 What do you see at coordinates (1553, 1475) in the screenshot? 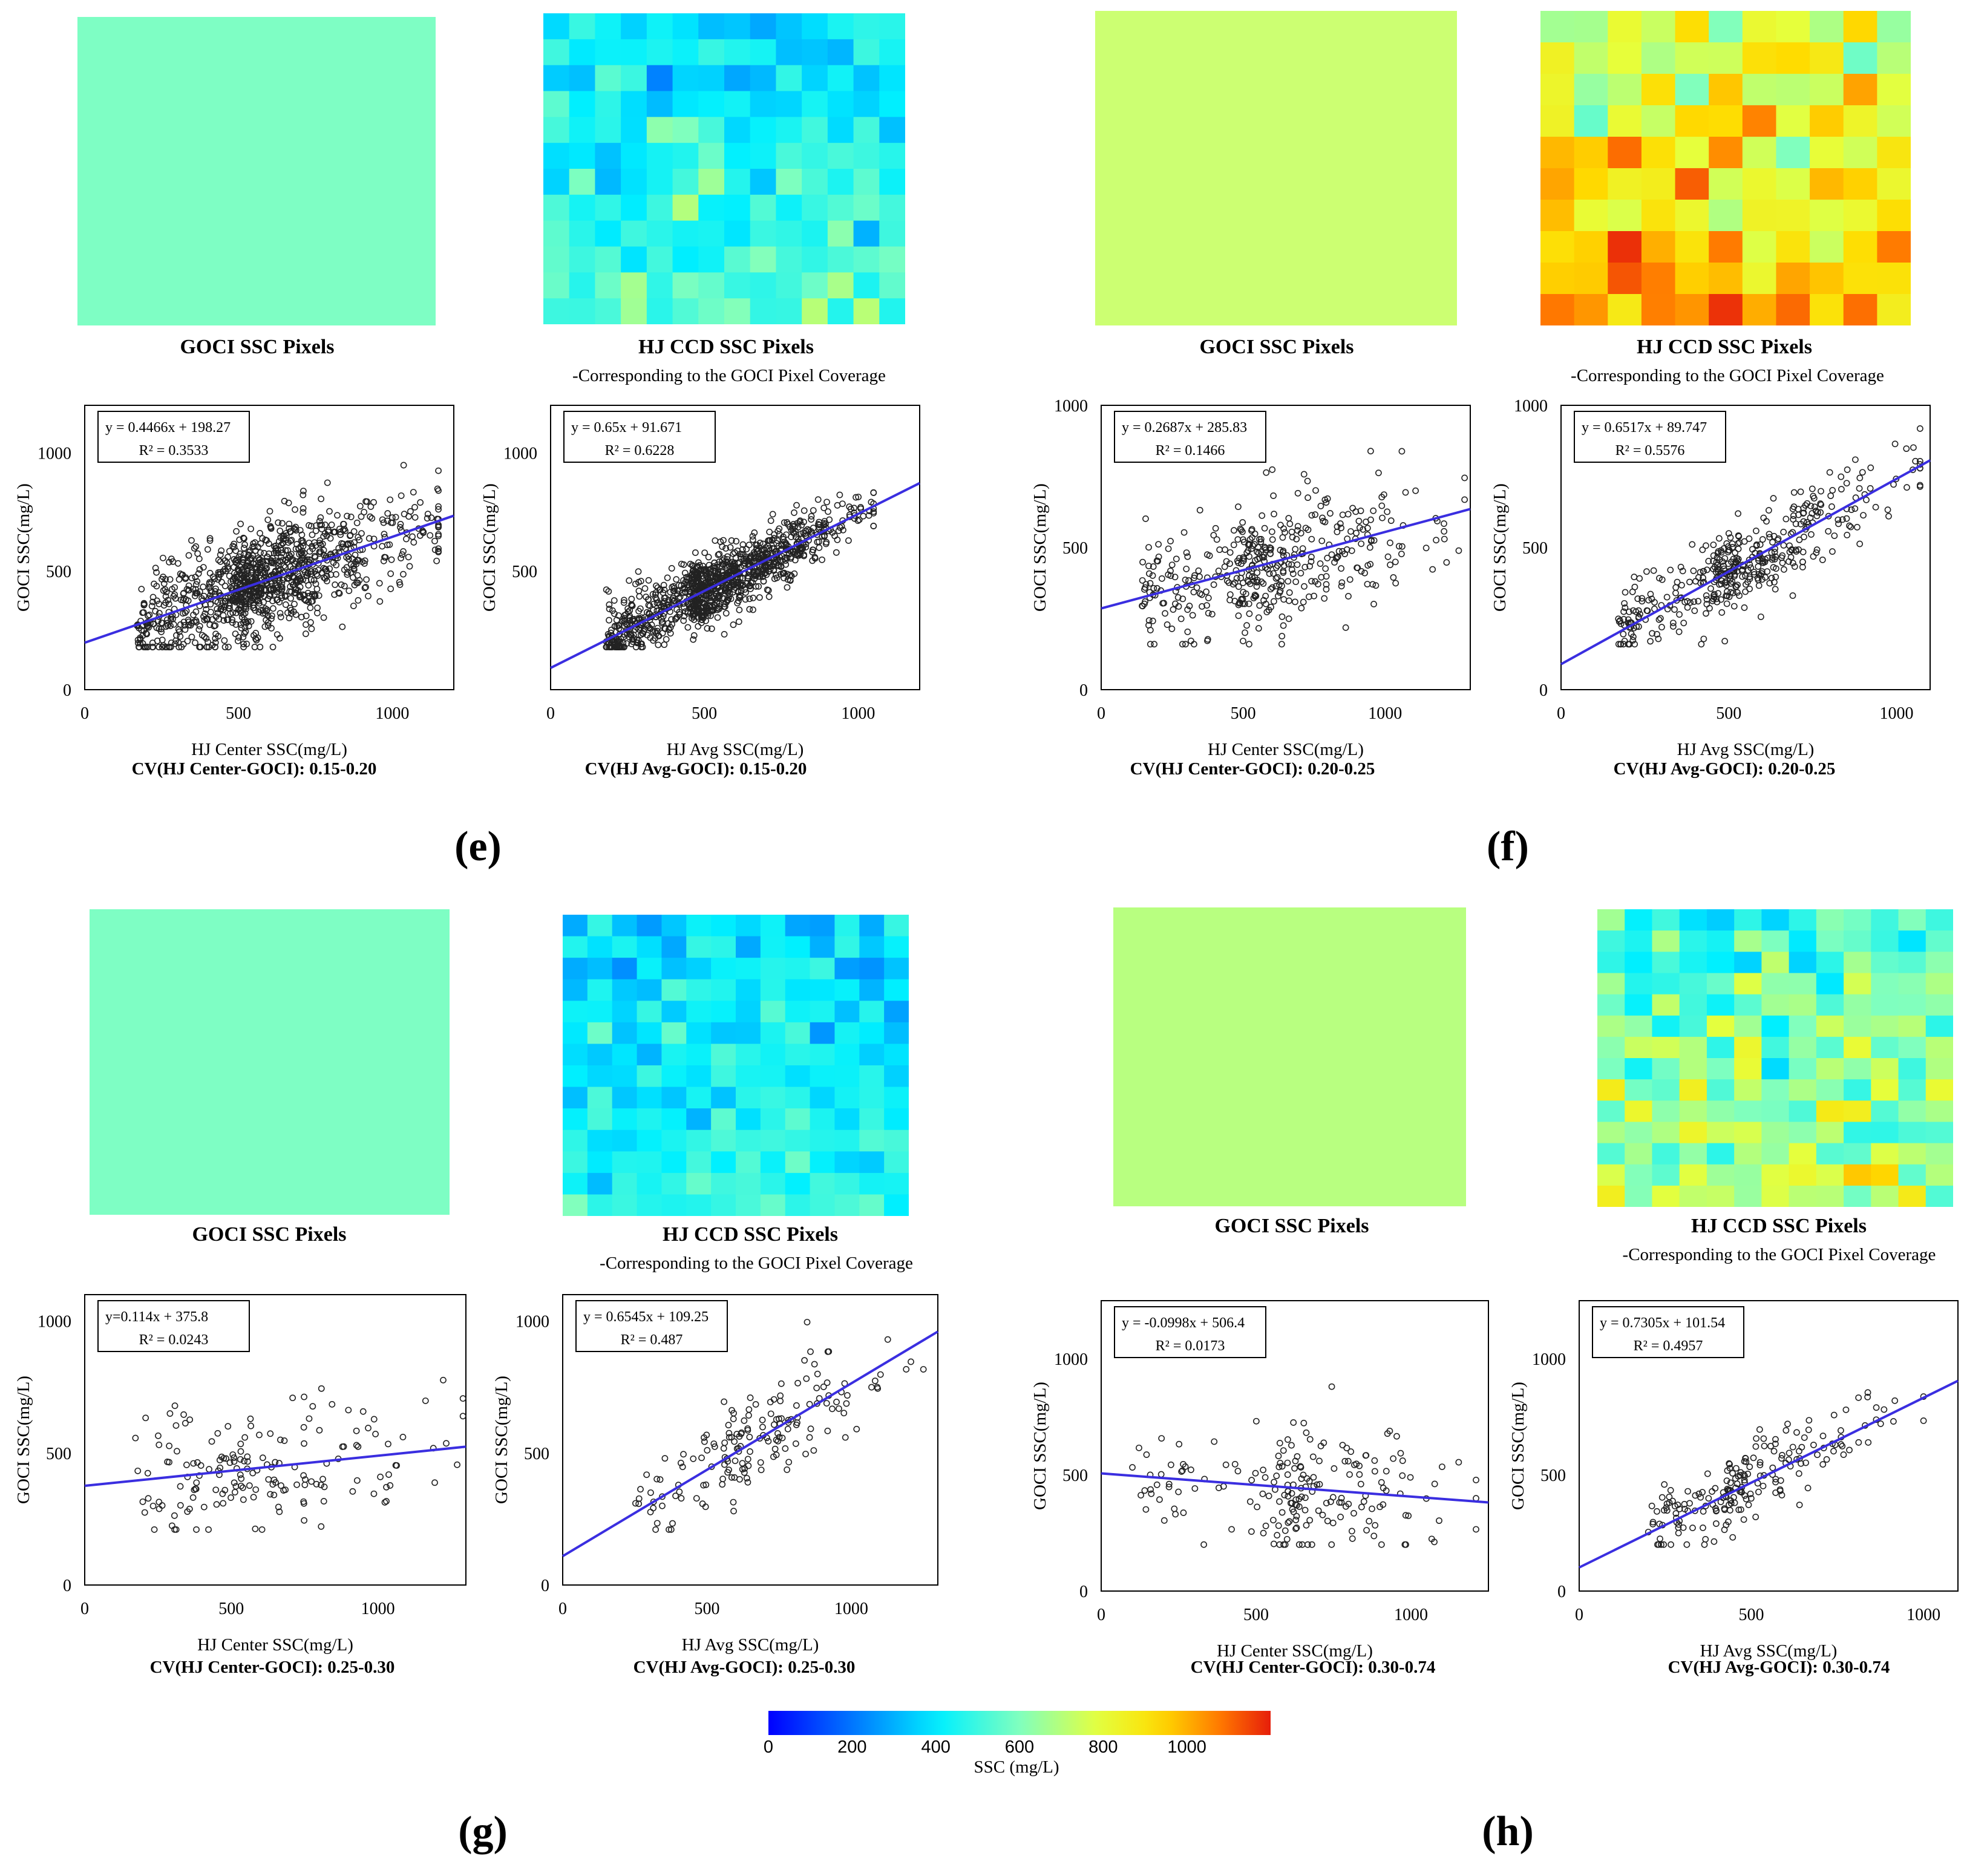
I see `y-tick-label: 500` at bounding box center [1553, 1475].